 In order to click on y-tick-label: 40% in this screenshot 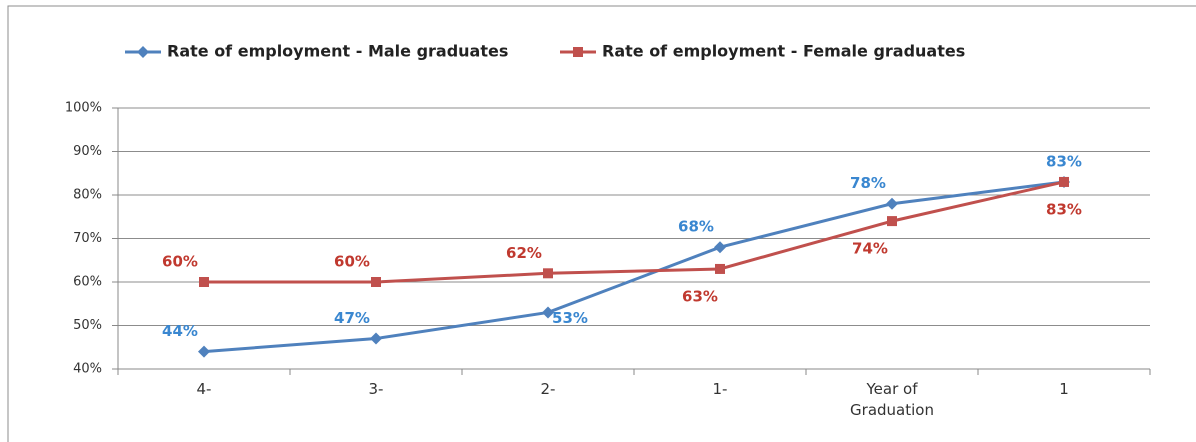, I will do `click(87, 369)`.